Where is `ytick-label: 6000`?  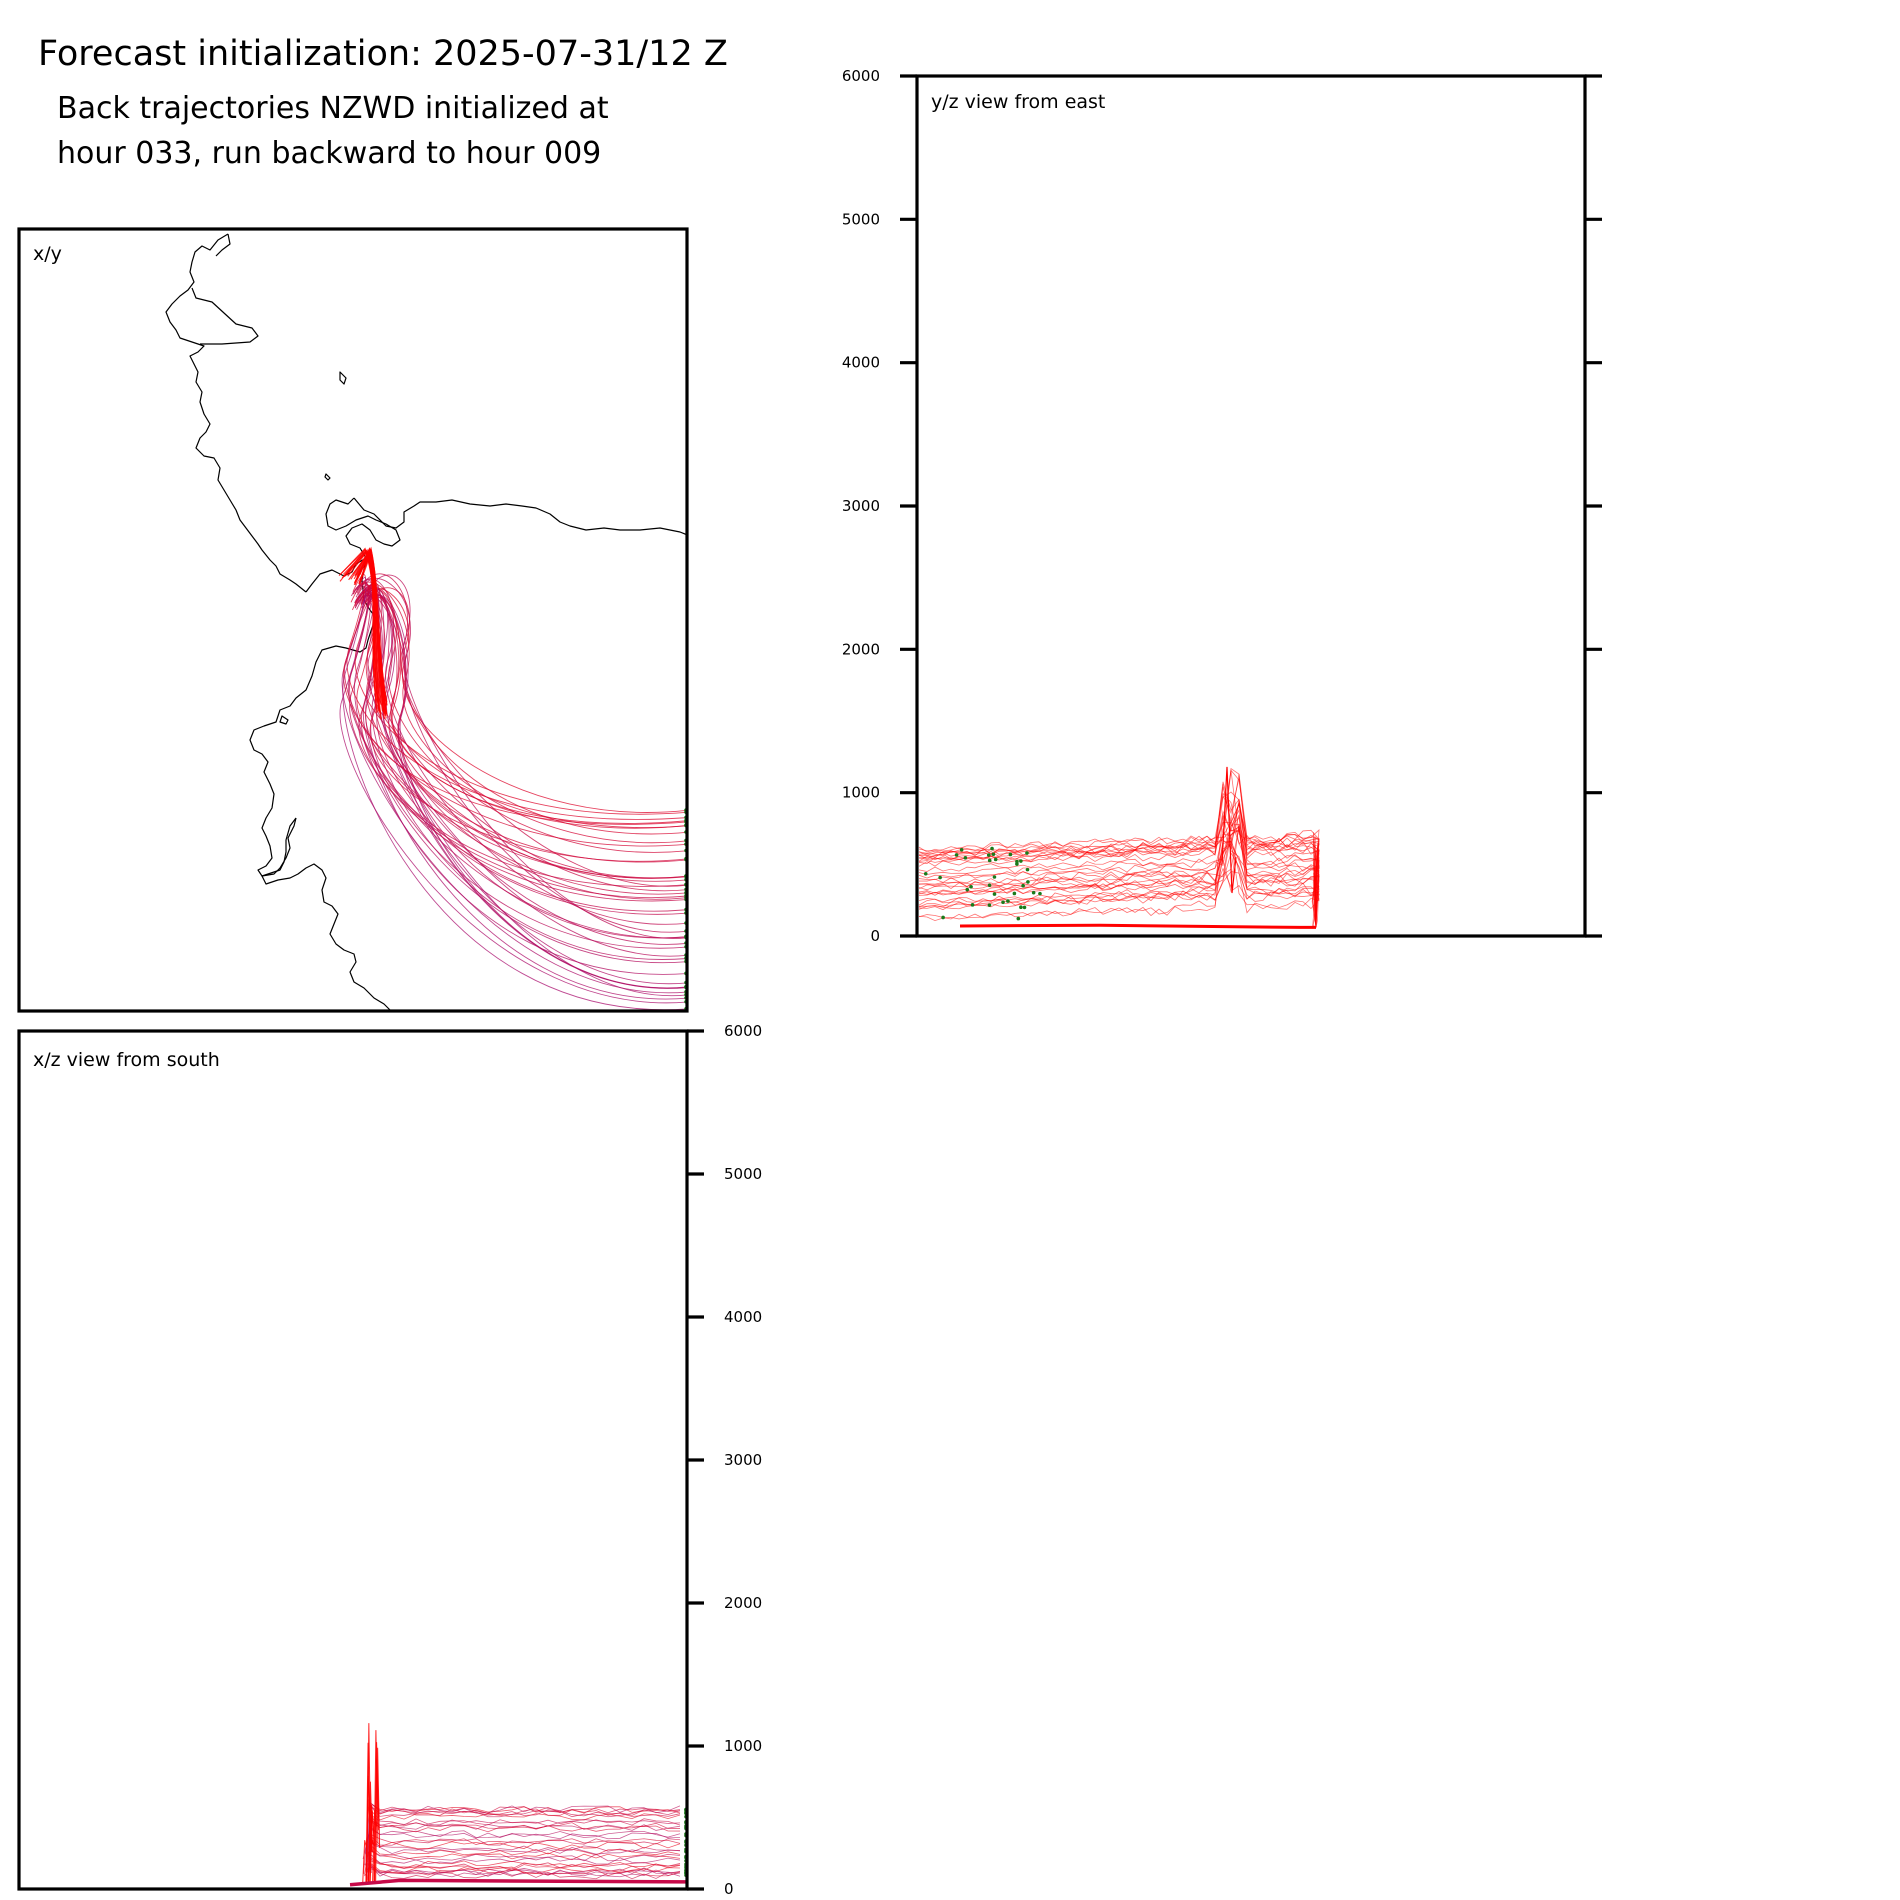
ytick-label: 6000 is located at coordinates (861, 76).